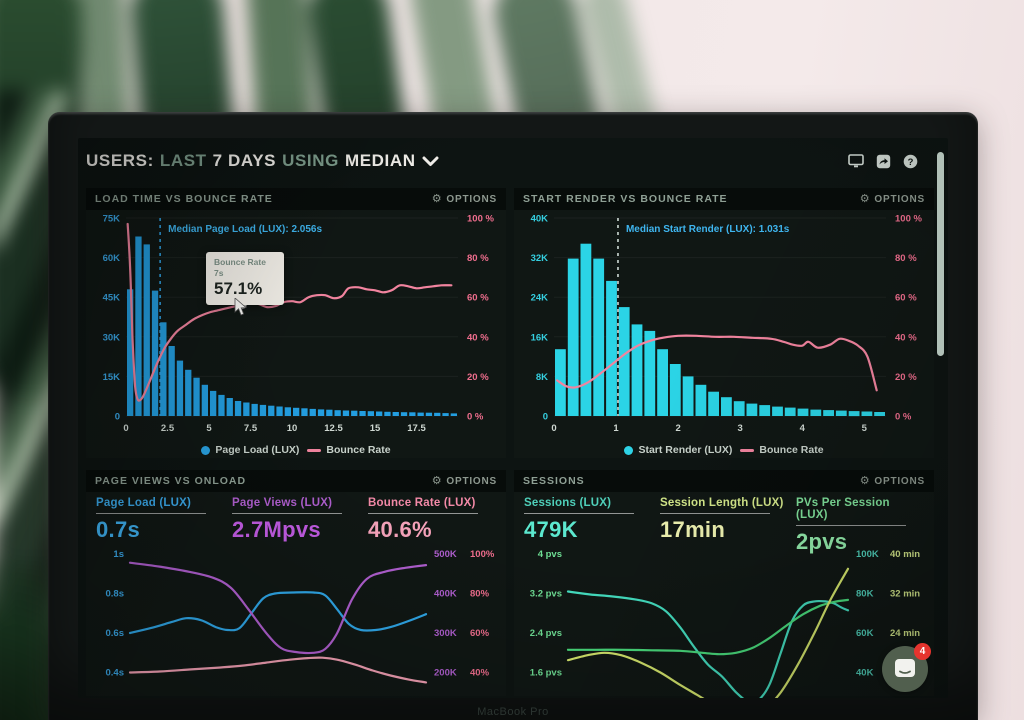  I want to click on title-median: MEDIAN, so click(380, 160).